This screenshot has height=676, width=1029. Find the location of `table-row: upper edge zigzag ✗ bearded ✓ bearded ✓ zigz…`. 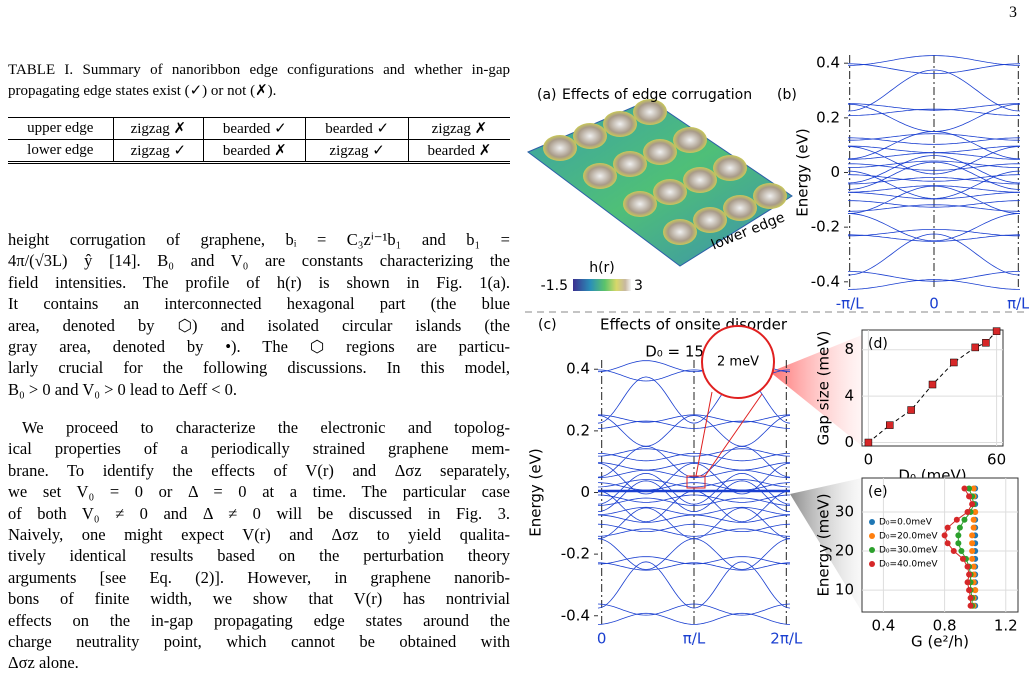

table-row: upper edge zigzag ✗ bearded ✓ bearded ✓ zigz… is located at coordinates (259, 128).